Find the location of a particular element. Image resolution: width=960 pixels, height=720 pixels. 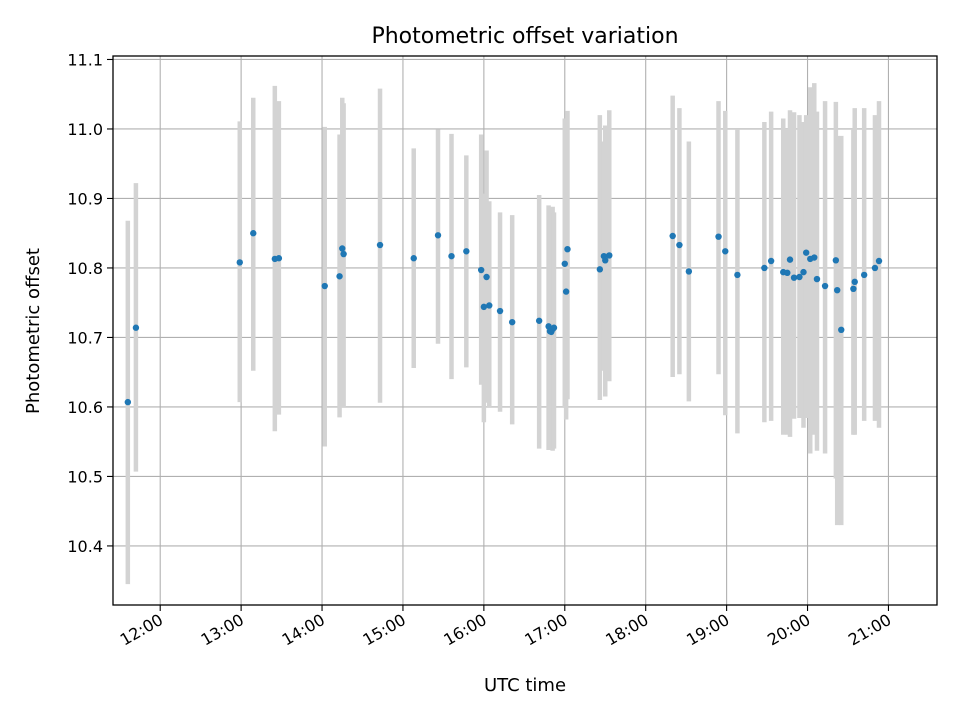

y-axis-ticks: 10.4 10.5 10.6 10.7 10.8 10.9 11.0 11.1 is located at coordinates (90, 303).